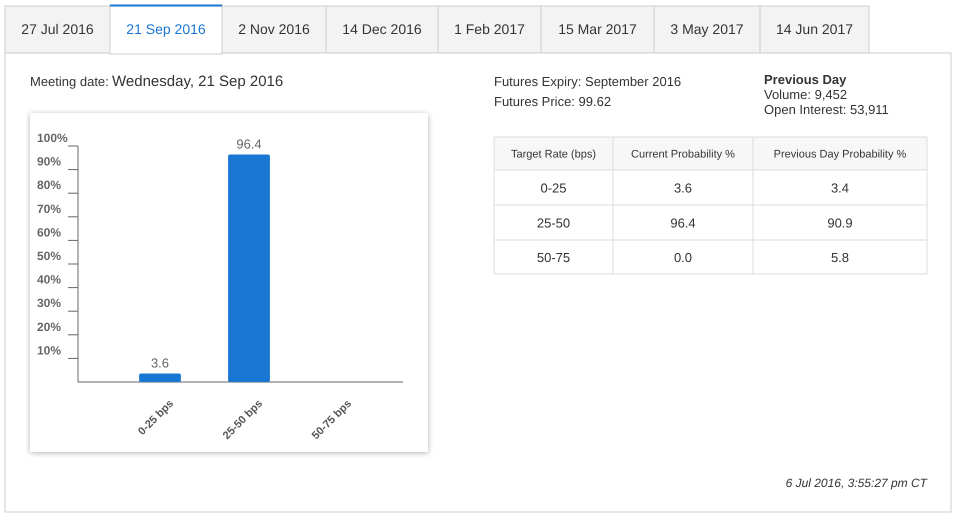  Describe the element at coordinates (857, 483) in the screenshot. I see `text: 6 Jul 2016, 3:55:27 pm CT` at that location.